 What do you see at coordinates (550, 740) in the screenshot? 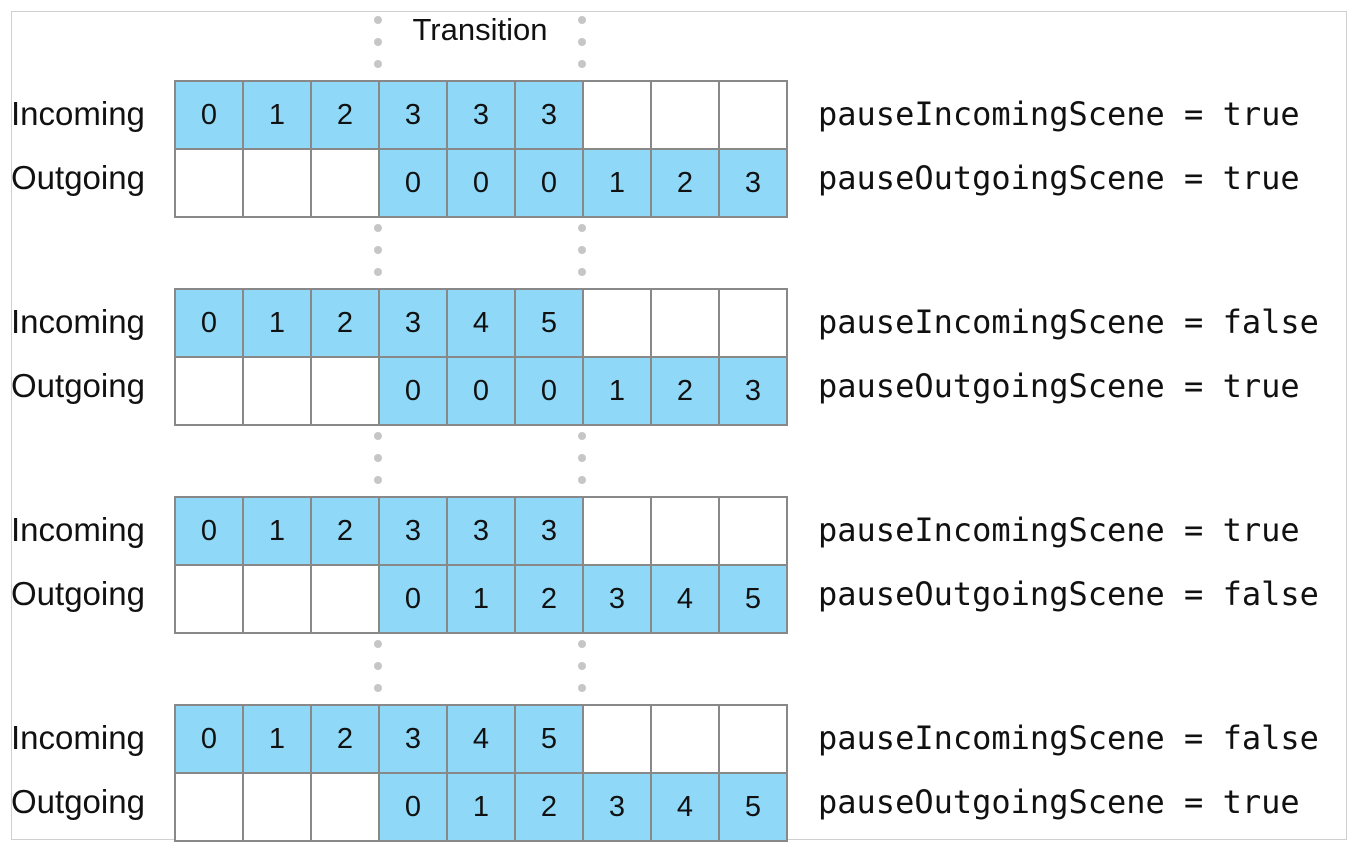
I see `incoming-frame-cell: 5` at bounding box center [550, 740].